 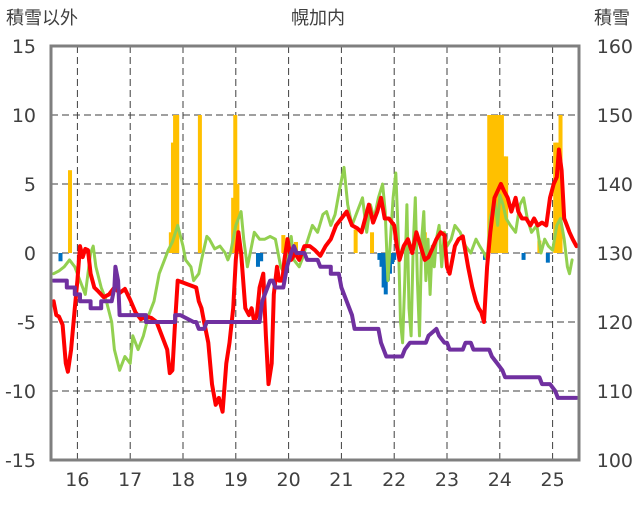 What do you see at coordinates (30, 185) in the screenshot?
I see `y-left-tick-label: 5` at bounding box center [30, 185].